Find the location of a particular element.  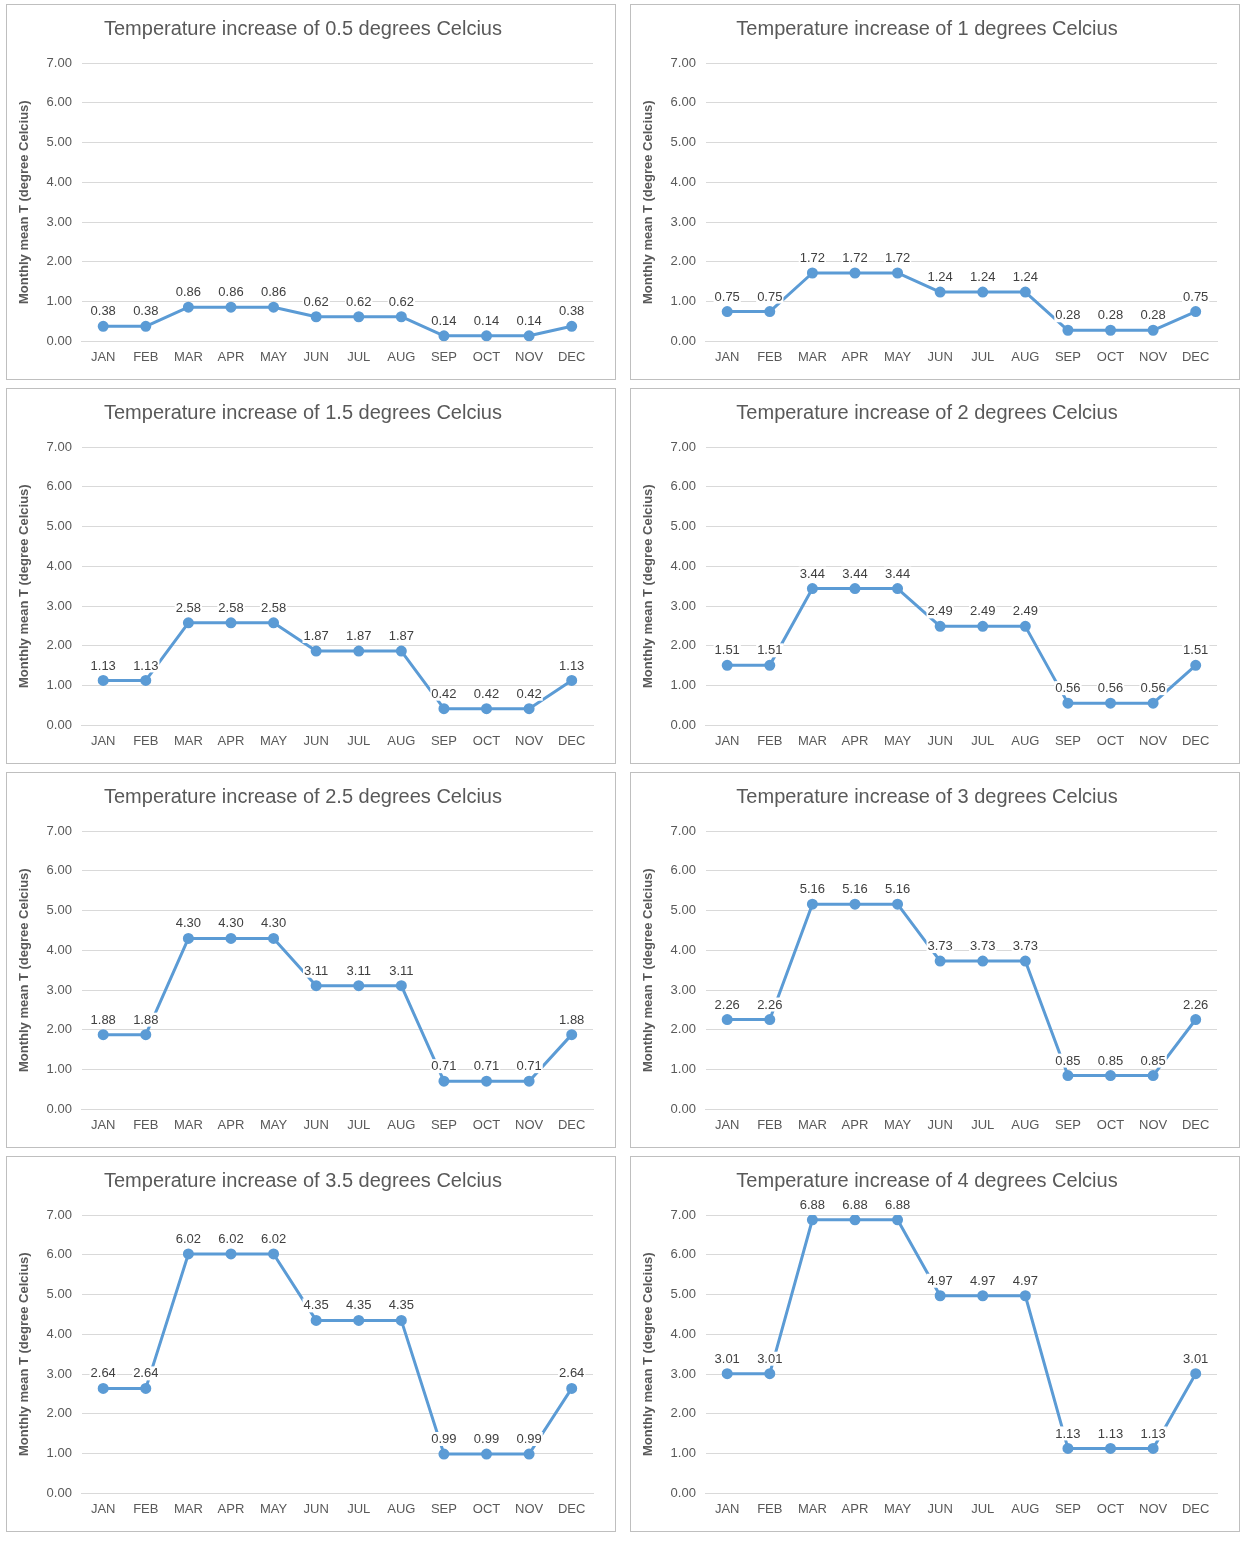

data-label: 2.64 is located at coordinates (146, 1373).